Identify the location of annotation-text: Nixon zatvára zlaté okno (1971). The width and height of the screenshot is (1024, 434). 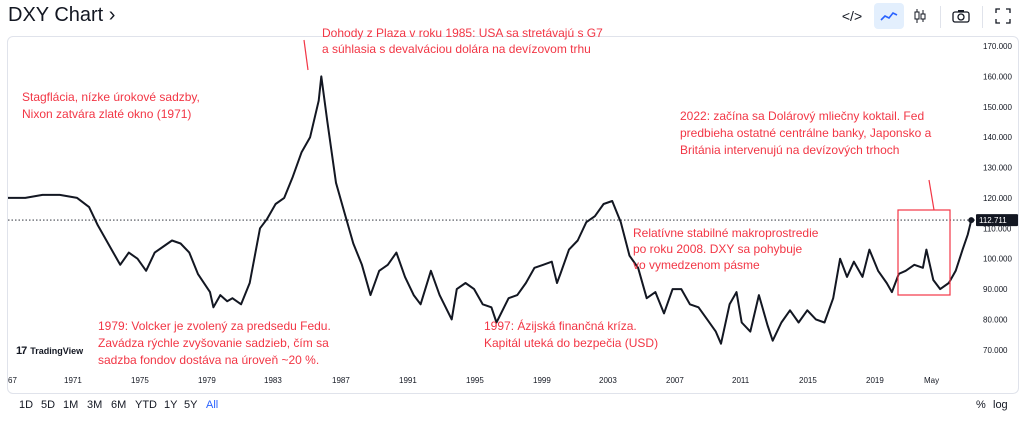
(106, 114).